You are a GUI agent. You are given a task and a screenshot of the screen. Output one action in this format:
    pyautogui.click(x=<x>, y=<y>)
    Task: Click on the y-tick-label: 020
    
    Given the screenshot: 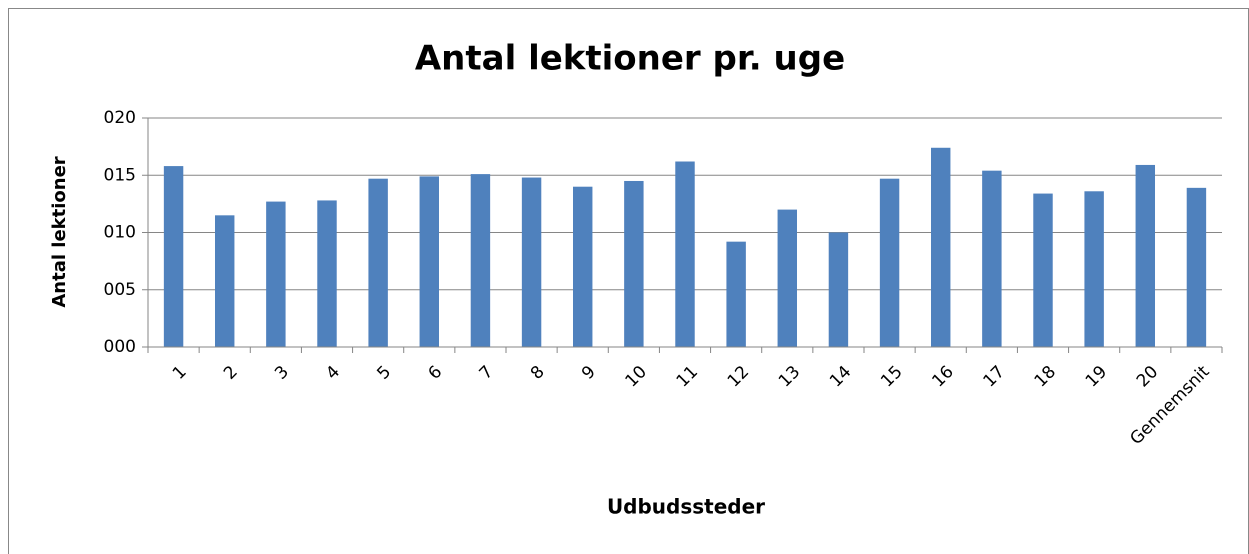 What is the action you would take?
    pyautogui.click(x=120, y=118)
    